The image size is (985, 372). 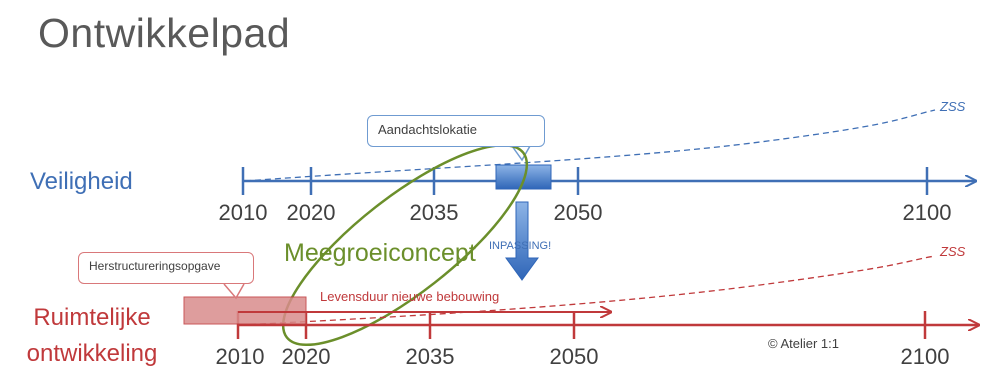 I want to click on ruimte-zss-label: ZSS, so click(x=953, y=251).